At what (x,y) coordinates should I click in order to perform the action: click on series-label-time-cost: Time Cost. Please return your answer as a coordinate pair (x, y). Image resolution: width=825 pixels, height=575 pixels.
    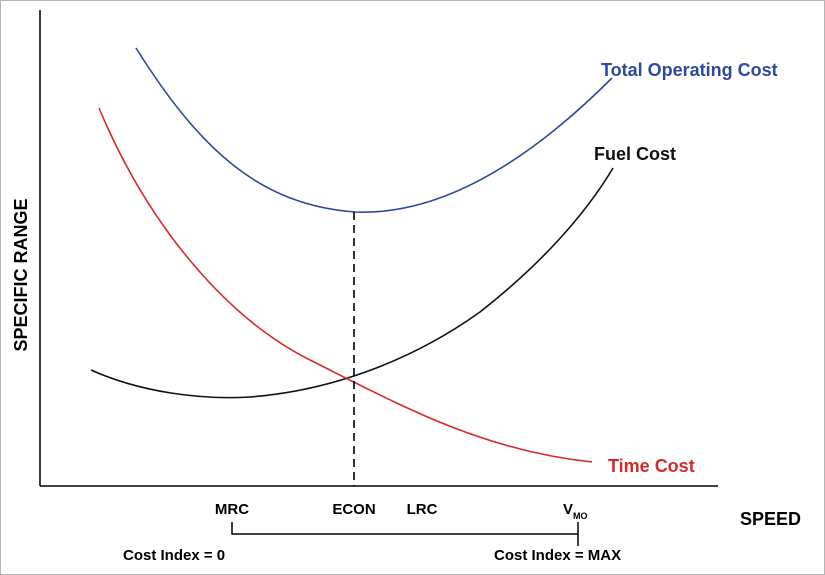
    Looking at the image, I should click on (651, 466).